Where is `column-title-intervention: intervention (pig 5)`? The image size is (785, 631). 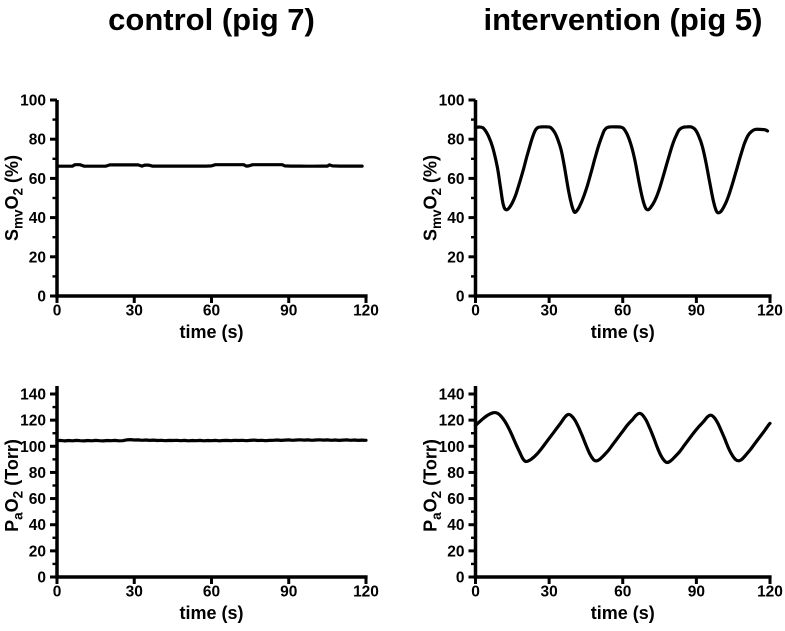 column-title-intervention: intervention (pig 5) is located at coordinates (623, 19).